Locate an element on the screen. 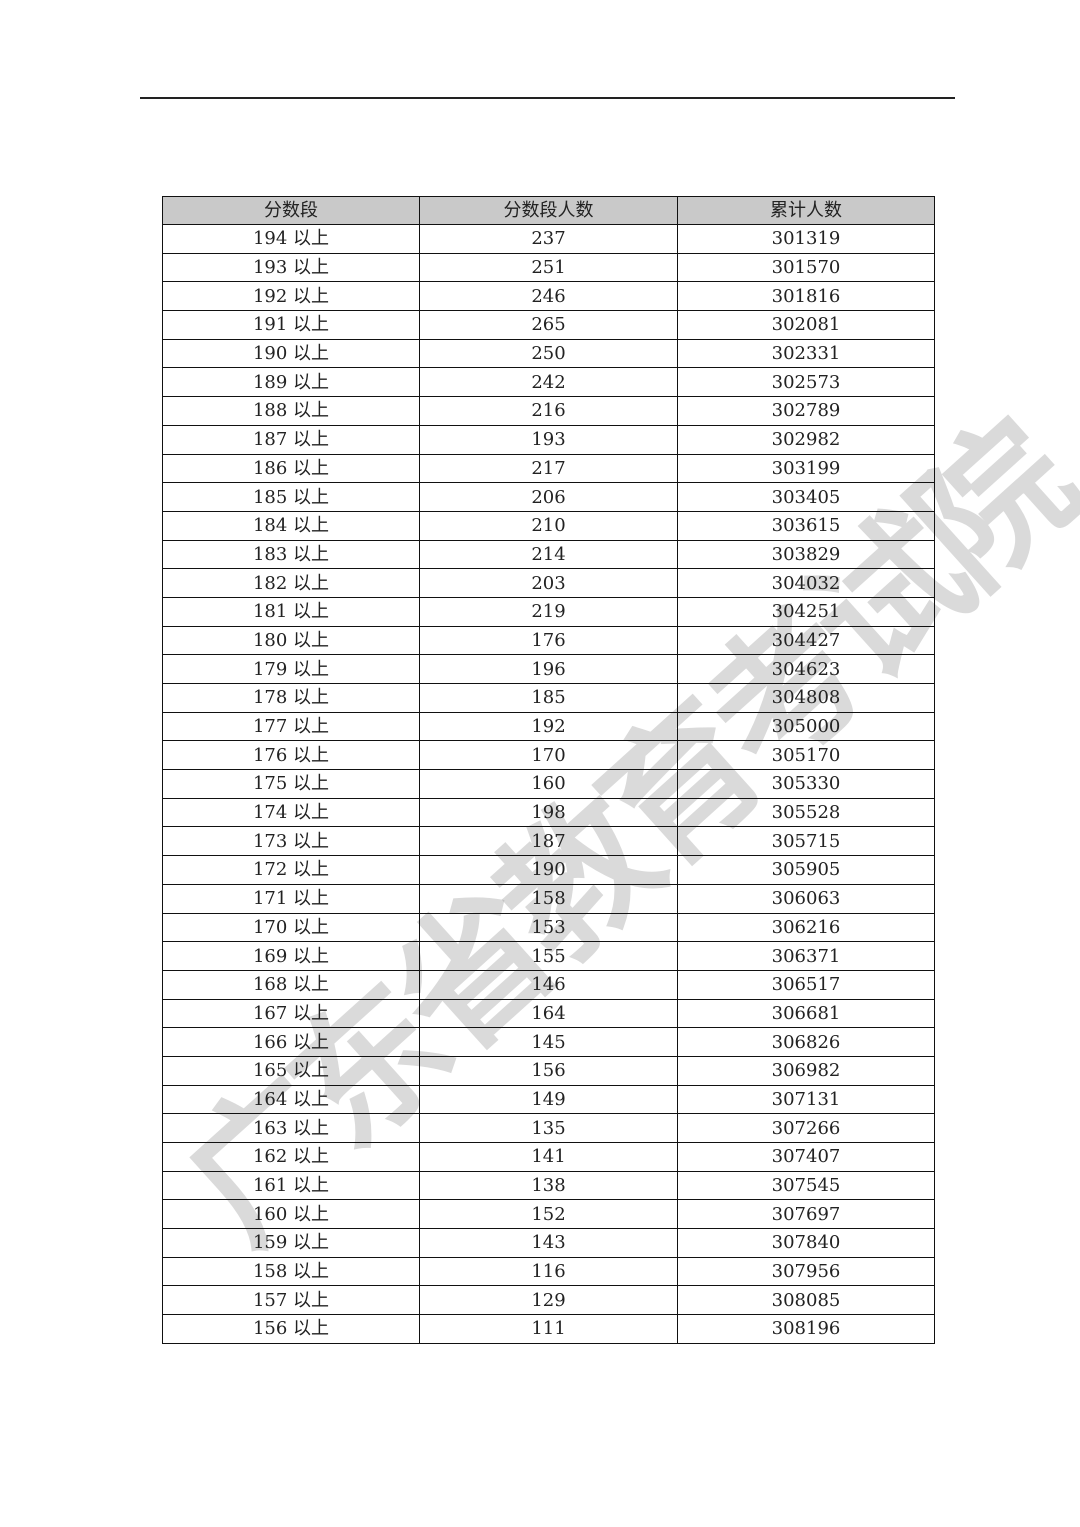 Image resolution: width=1080 pixels, height=1527 pixels. cell-score-range: 176 以上 is located at coordinates (291, 755).